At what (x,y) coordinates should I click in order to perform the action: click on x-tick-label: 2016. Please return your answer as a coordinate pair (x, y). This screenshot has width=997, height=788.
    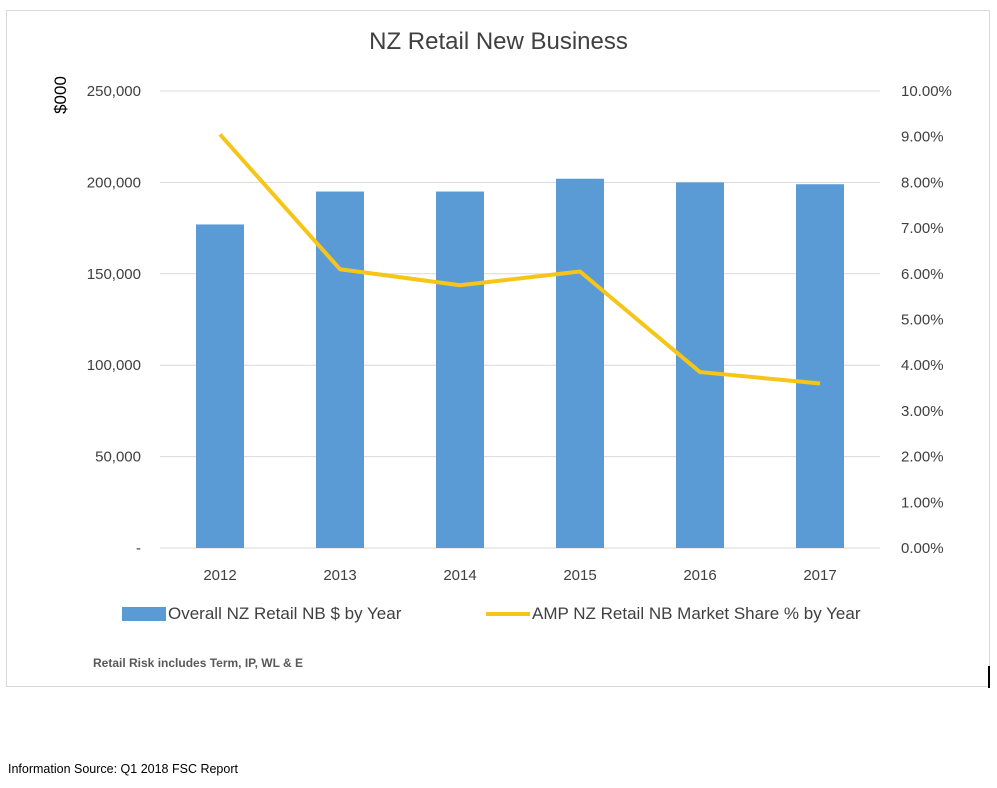
    Looking at the image, I should click on (699, 575).